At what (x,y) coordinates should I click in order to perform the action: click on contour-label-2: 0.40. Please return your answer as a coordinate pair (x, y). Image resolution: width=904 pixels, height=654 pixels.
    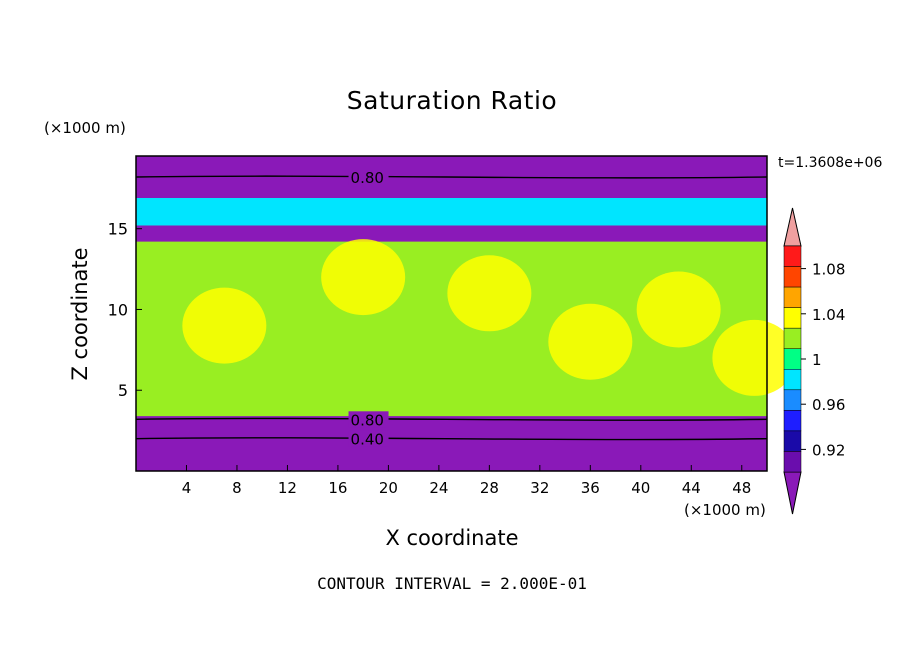
    Looking at the image, I should click on (367, 440).